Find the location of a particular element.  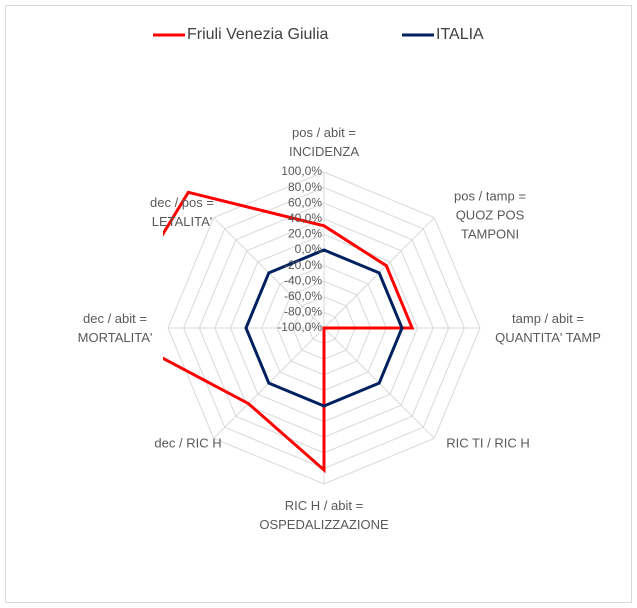

tick-label: 0,0% is located at coordinates (309, 249).